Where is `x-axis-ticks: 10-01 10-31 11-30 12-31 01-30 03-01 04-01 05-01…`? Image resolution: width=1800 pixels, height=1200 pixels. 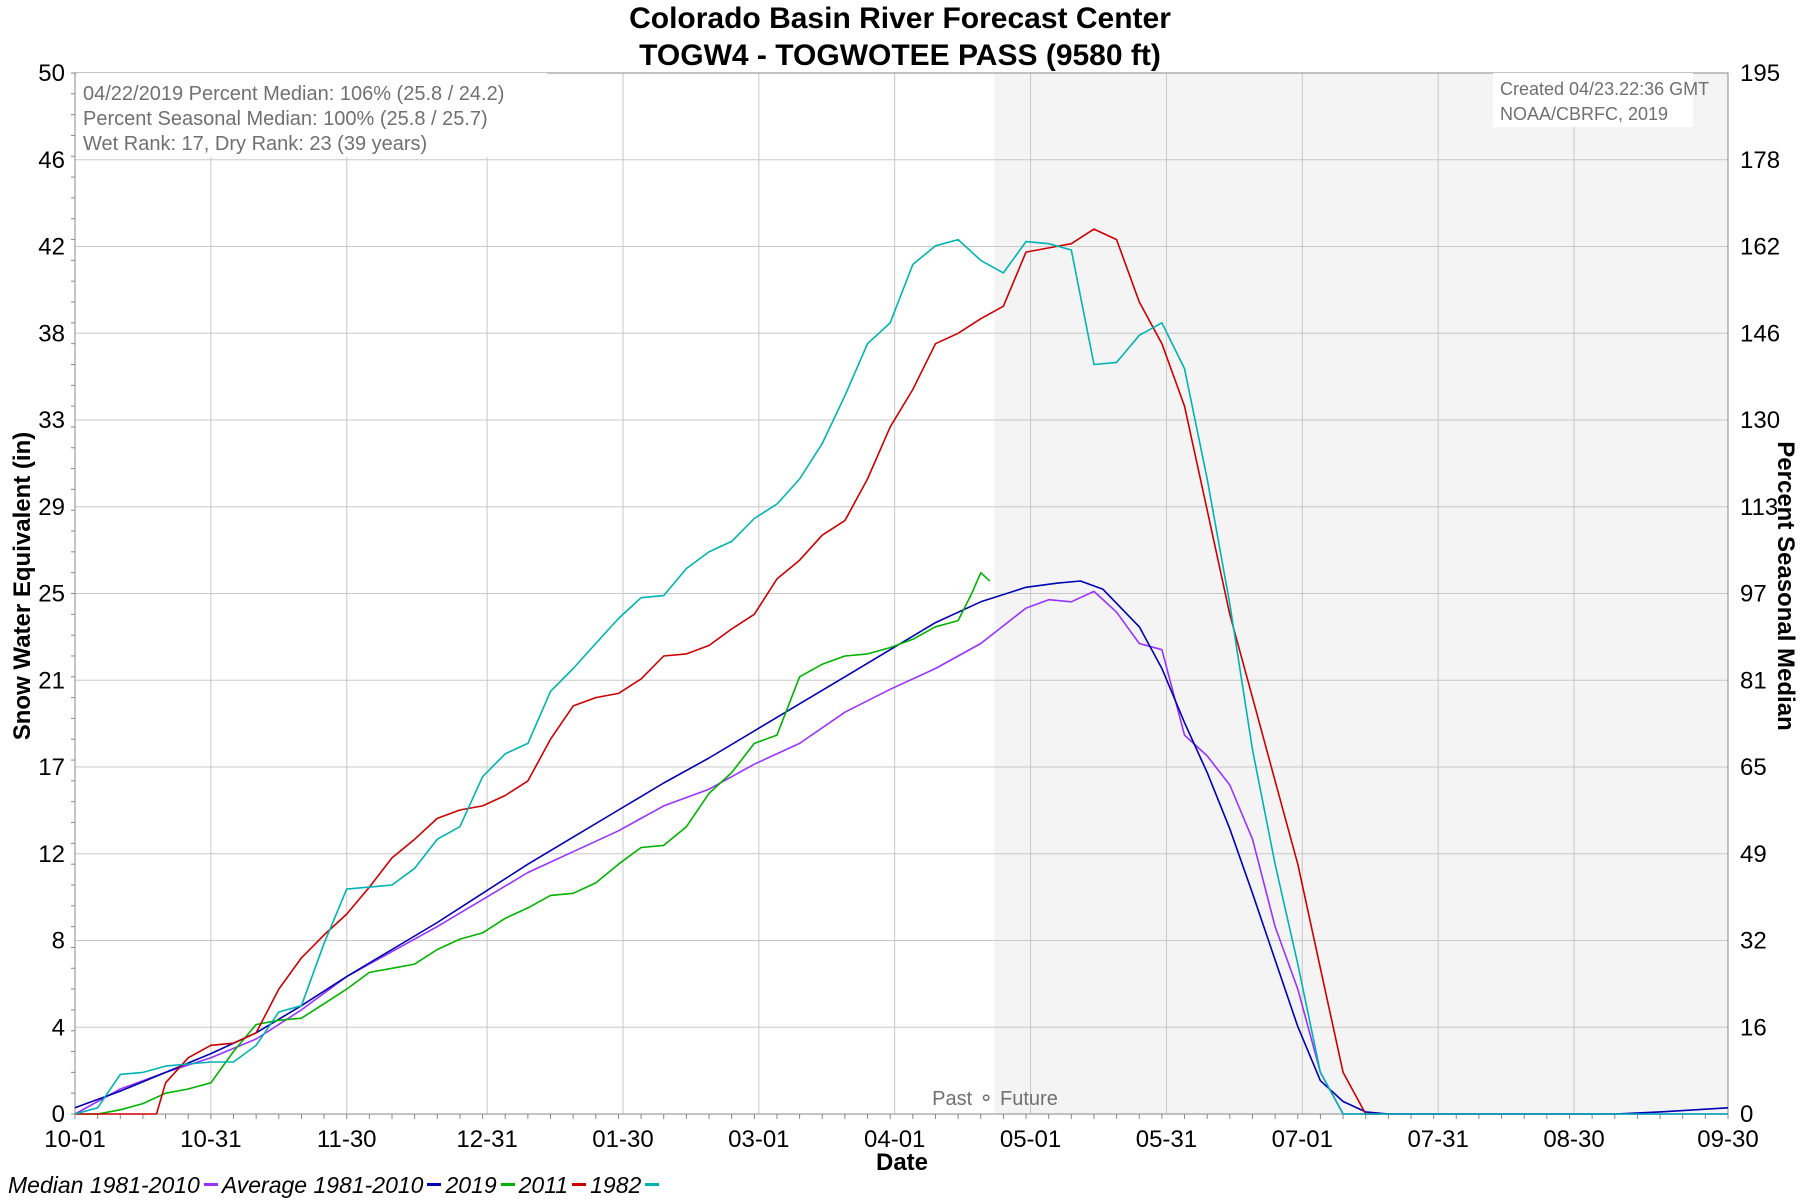
x-axis-ticks: 10-01 10-31 11-30 12-31 01-30 03-01 04-01 05-01… is located at coordinates (901, 1139).